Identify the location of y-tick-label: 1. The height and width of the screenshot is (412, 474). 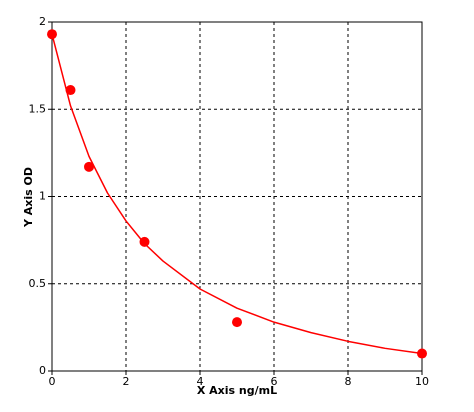
(42, 196).